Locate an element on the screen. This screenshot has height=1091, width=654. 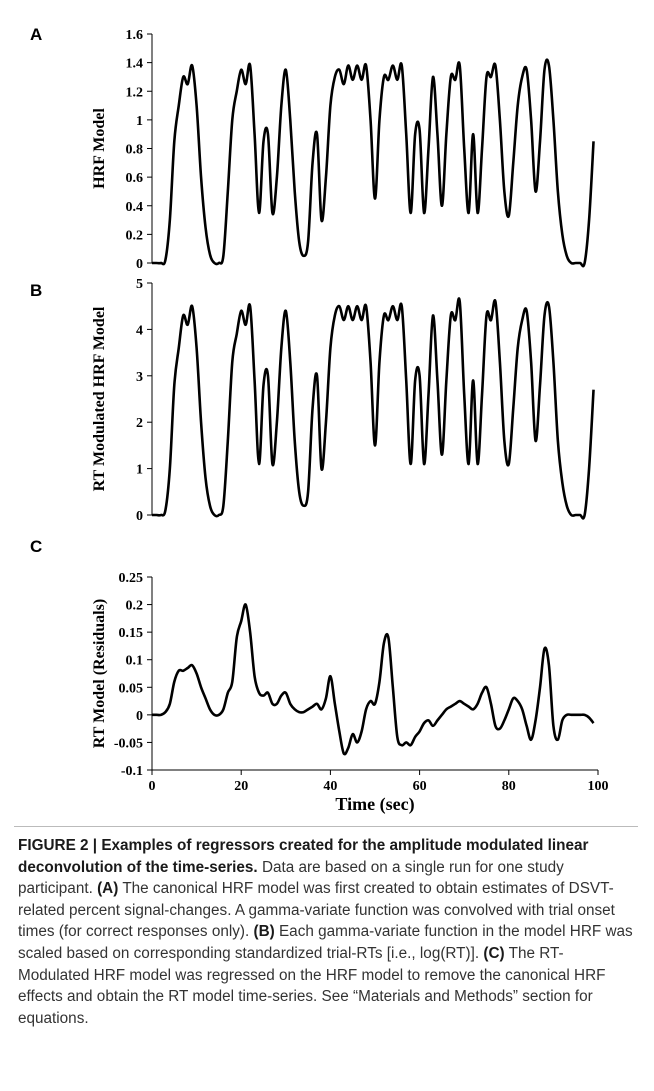
y-tick-label: 1.4 is located at coordinates (135, 64).